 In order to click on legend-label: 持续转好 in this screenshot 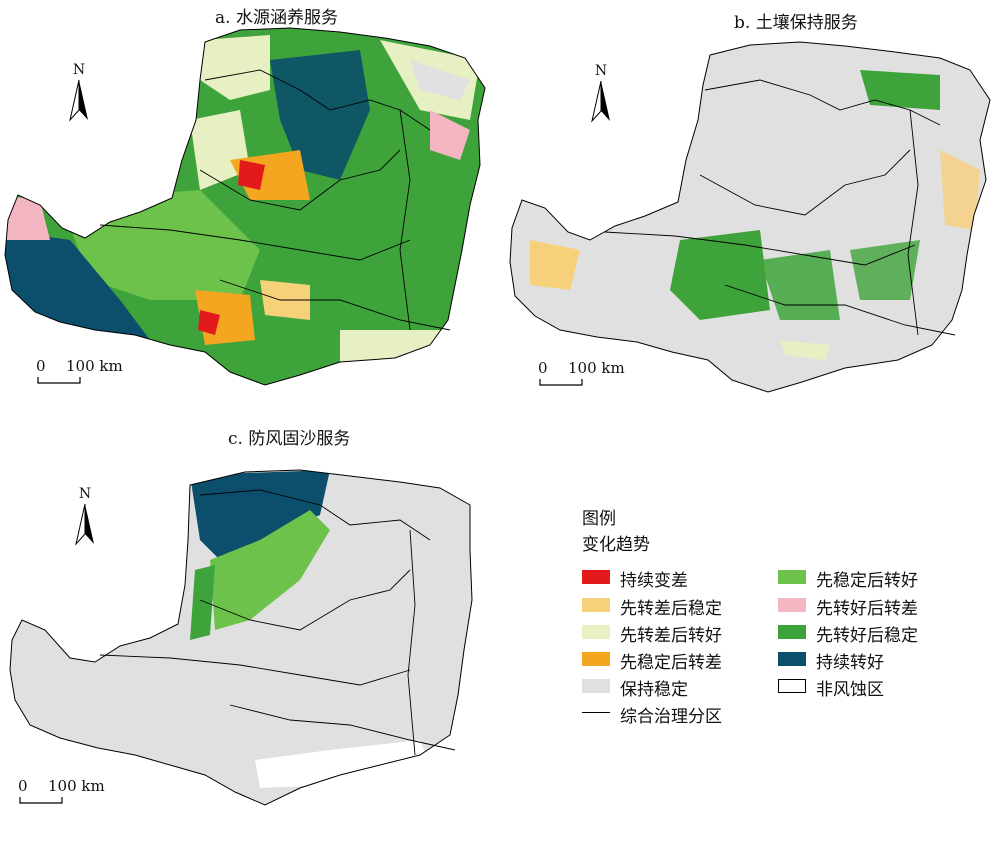, I will do `click(850, 663)`.